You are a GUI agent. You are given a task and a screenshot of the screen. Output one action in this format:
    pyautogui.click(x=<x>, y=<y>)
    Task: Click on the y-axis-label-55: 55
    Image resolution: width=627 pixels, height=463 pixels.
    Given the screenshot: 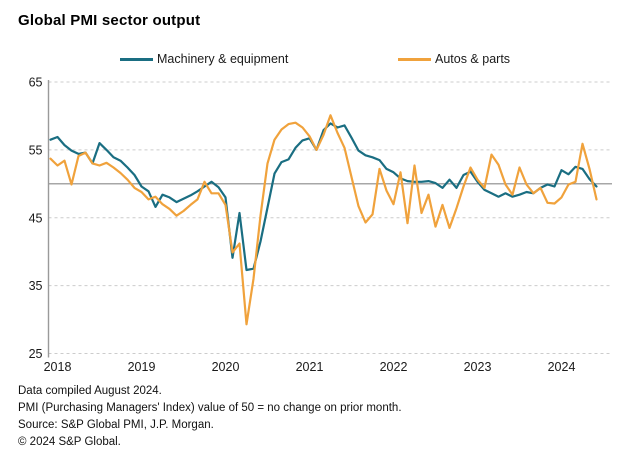 What is the action you would take?
    pyautogui.click(x=36, y=150)
    